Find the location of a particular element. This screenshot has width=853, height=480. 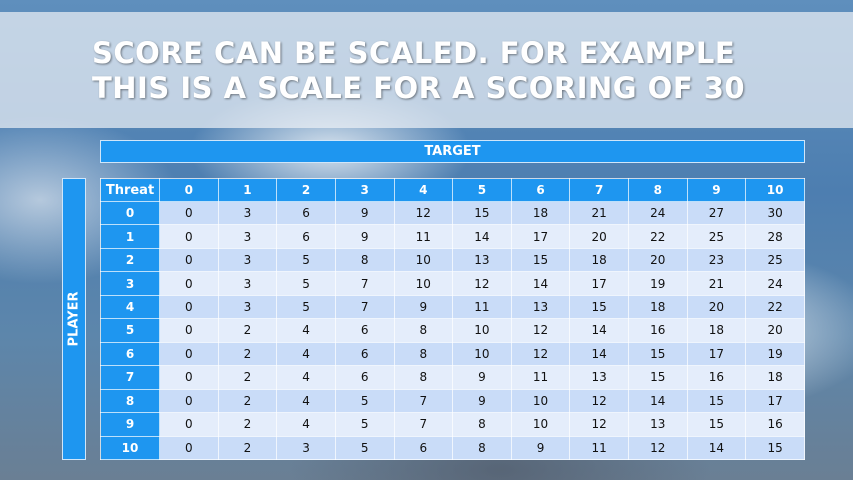

table-row: 7 0 2 4 6 8 9 11 13 15 16 18 is located at coordinates (452, 377).